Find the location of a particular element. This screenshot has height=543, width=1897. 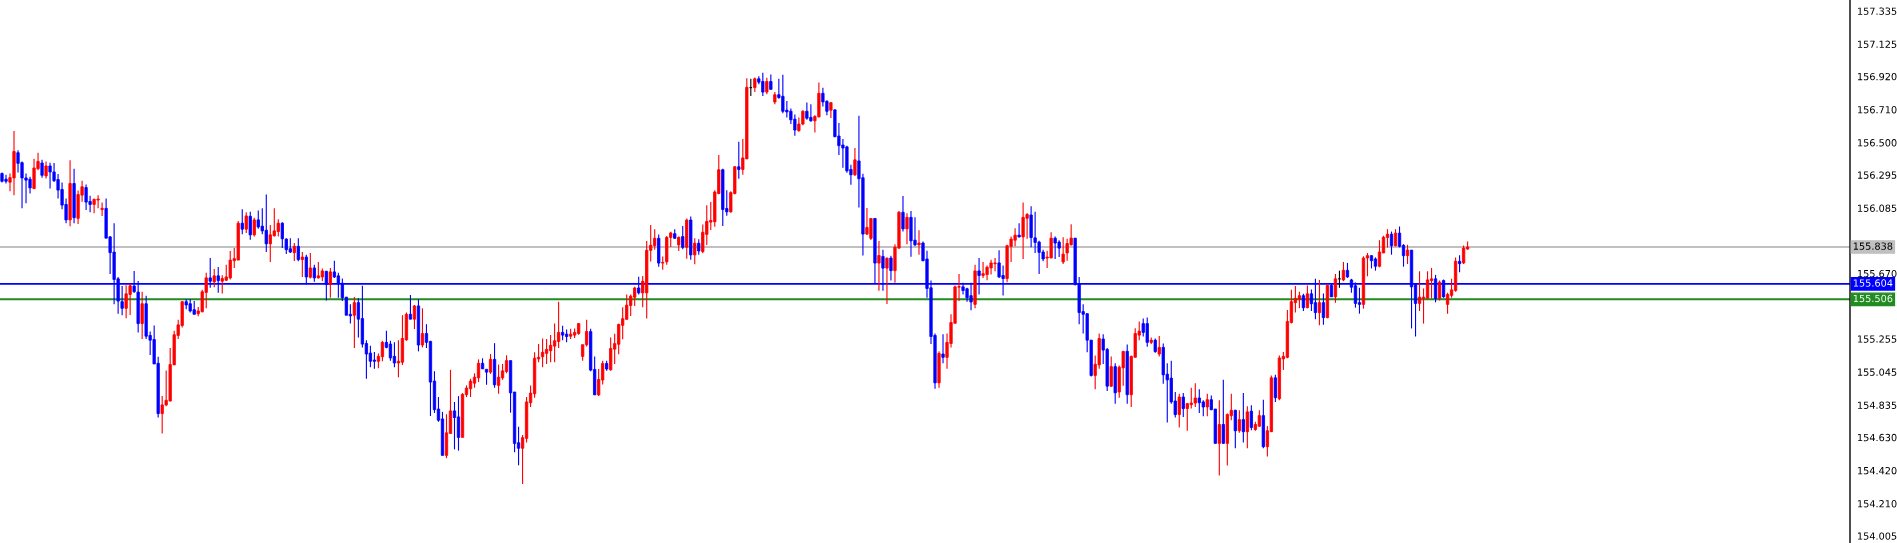

y-tick-label: 156.500 is located at coordinates (1877, 143).